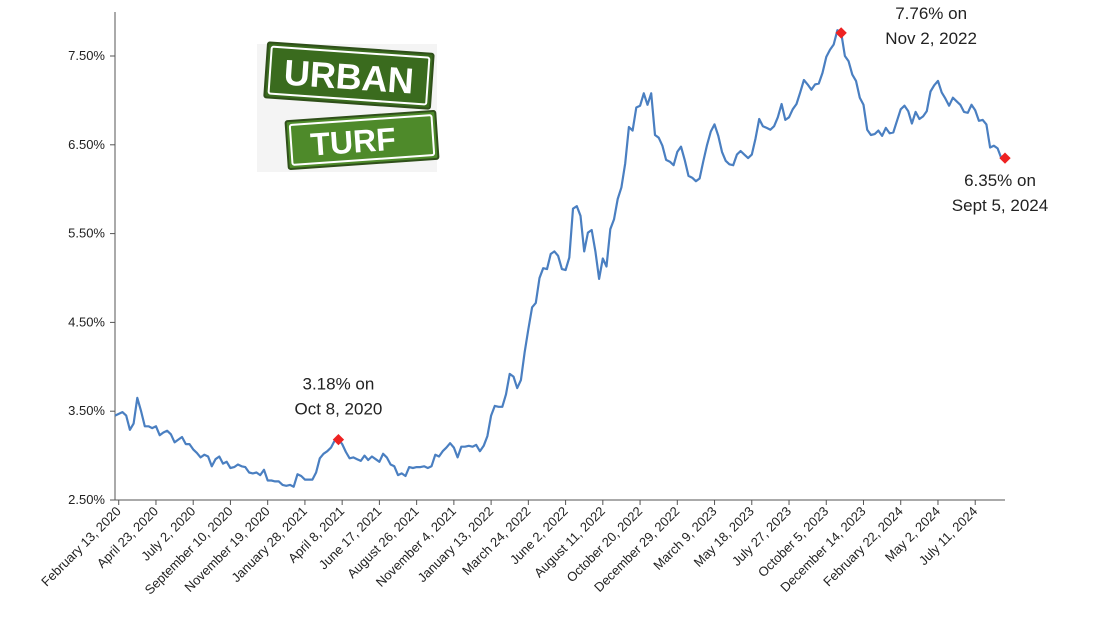 The image size is (1098, 642). I want to click on logo-sign-bottom: TURF, so click(362, 140).